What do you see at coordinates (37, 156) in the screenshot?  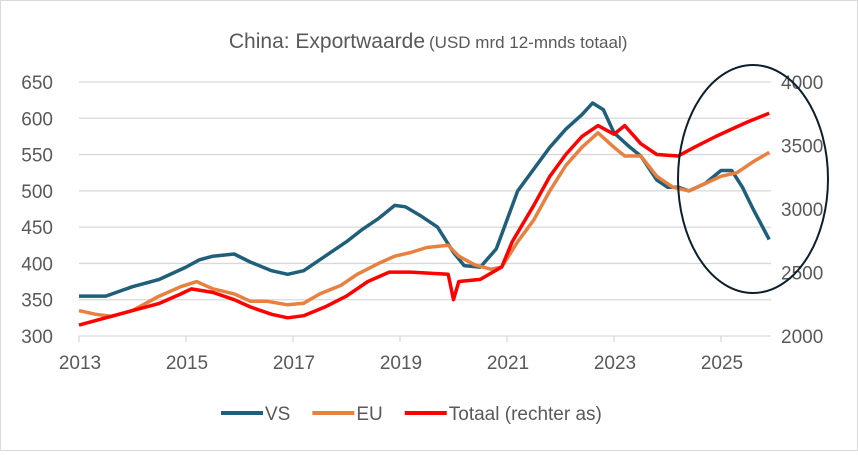 I see `y-left-tick-label: 550` at bounding box center [37, 156].